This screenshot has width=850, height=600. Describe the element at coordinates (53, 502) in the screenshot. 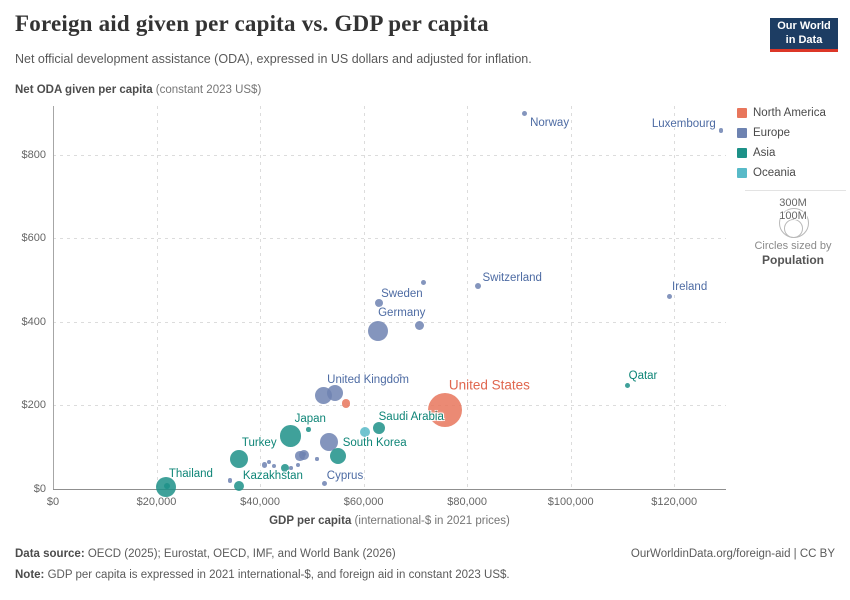

I see `x-tick-label-0: $0` at that location.